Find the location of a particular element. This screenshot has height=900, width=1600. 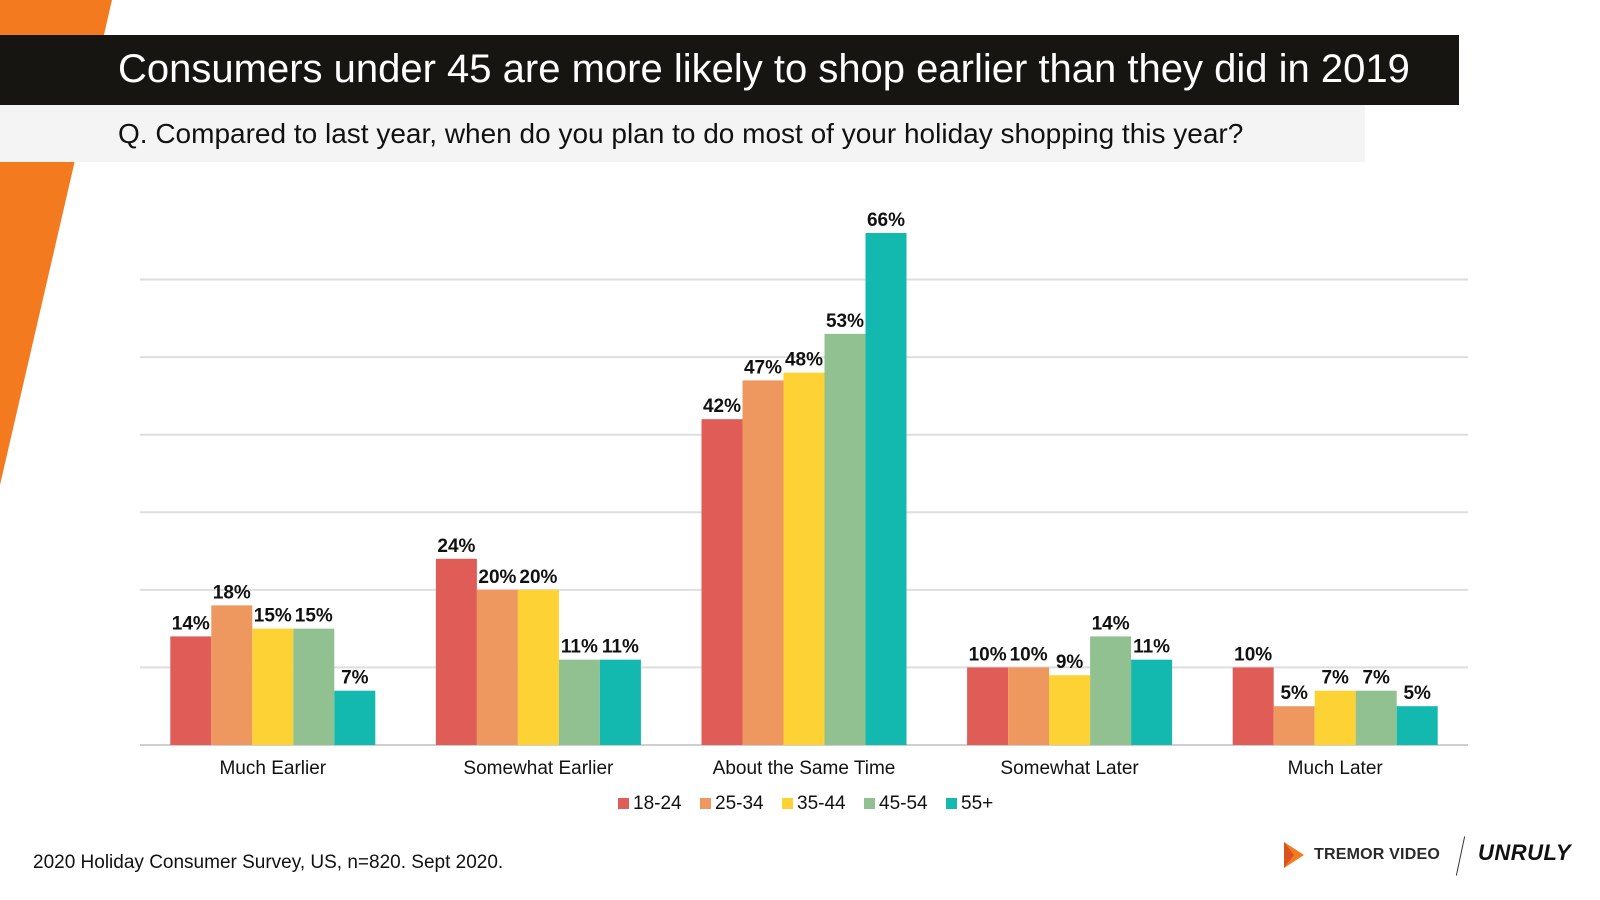

tremor-video-wordmark: TREMOR VIDEO is located at coordinates (1377, 854).